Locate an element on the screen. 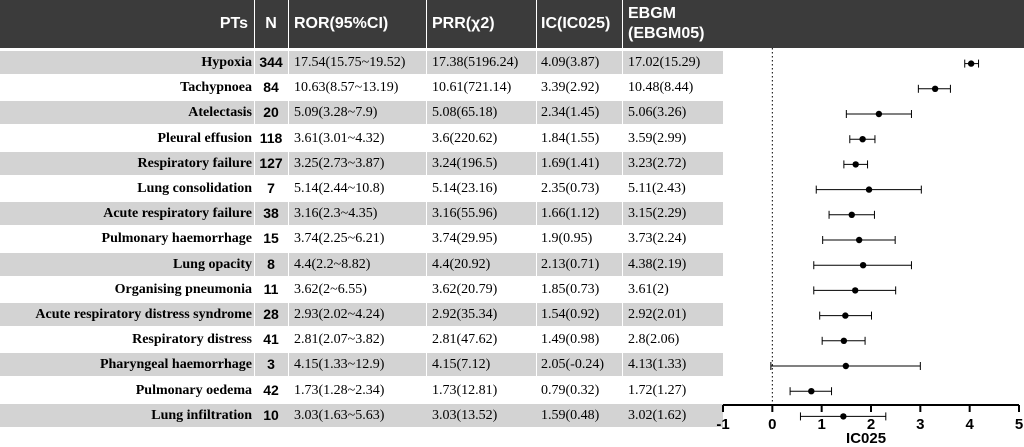 The height and width of the screenshot is (447, 1024). cell-n: 28 is located at coordinates (271, 314).